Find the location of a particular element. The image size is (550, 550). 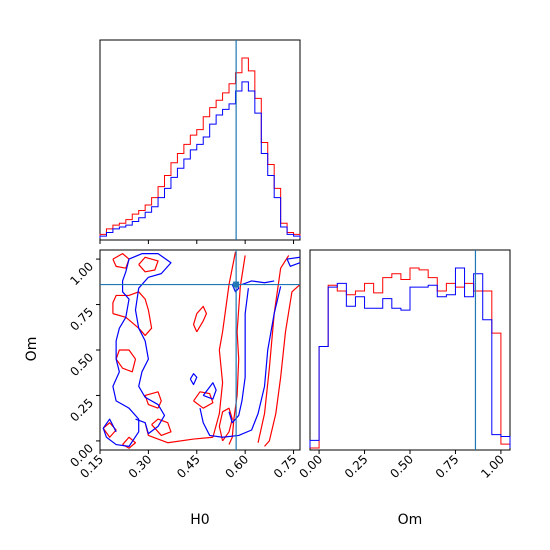

h0-tick-label: 0.30 is located at coordinates (140, 466).